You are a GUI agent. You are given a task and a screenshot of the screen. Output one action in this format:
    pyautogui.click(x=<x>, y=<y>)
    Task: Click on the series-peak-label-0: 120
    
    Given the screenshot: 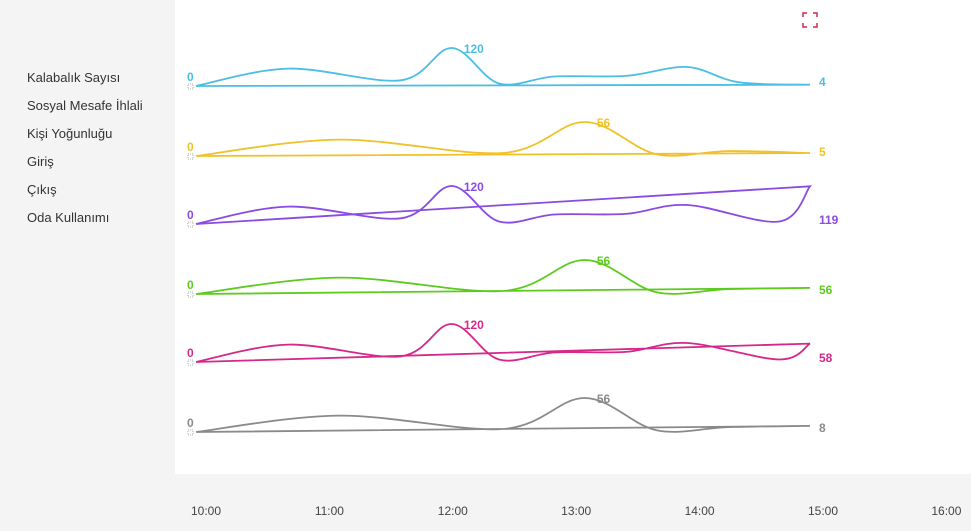 What is the action you would take?
    pyautogui.click(x=474, y=49)
    